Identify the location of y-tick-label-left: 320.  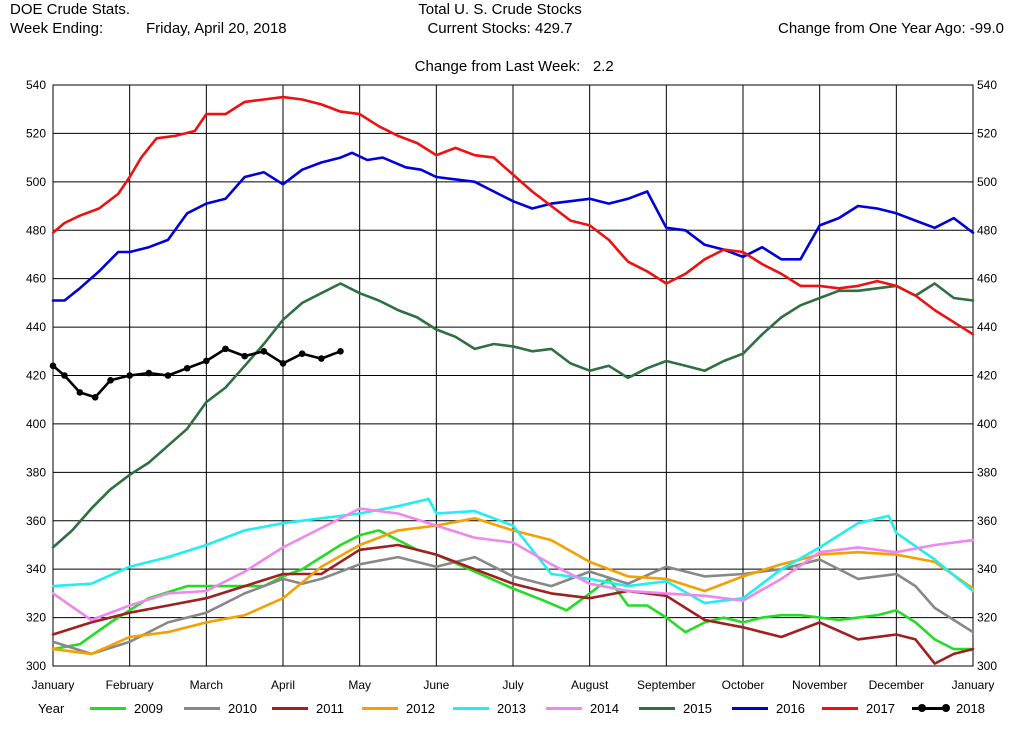
(36, 618).